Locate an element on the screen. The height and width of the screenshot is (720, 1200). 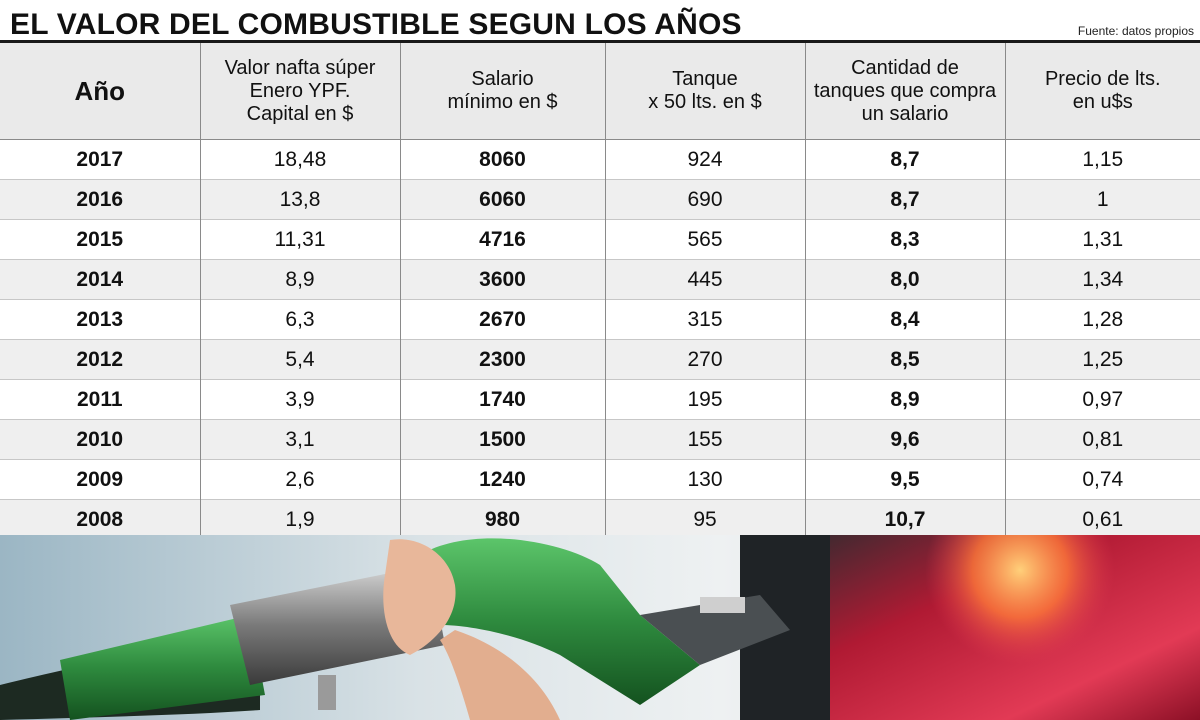
header-year: Año is located at coordinates (100, 91).